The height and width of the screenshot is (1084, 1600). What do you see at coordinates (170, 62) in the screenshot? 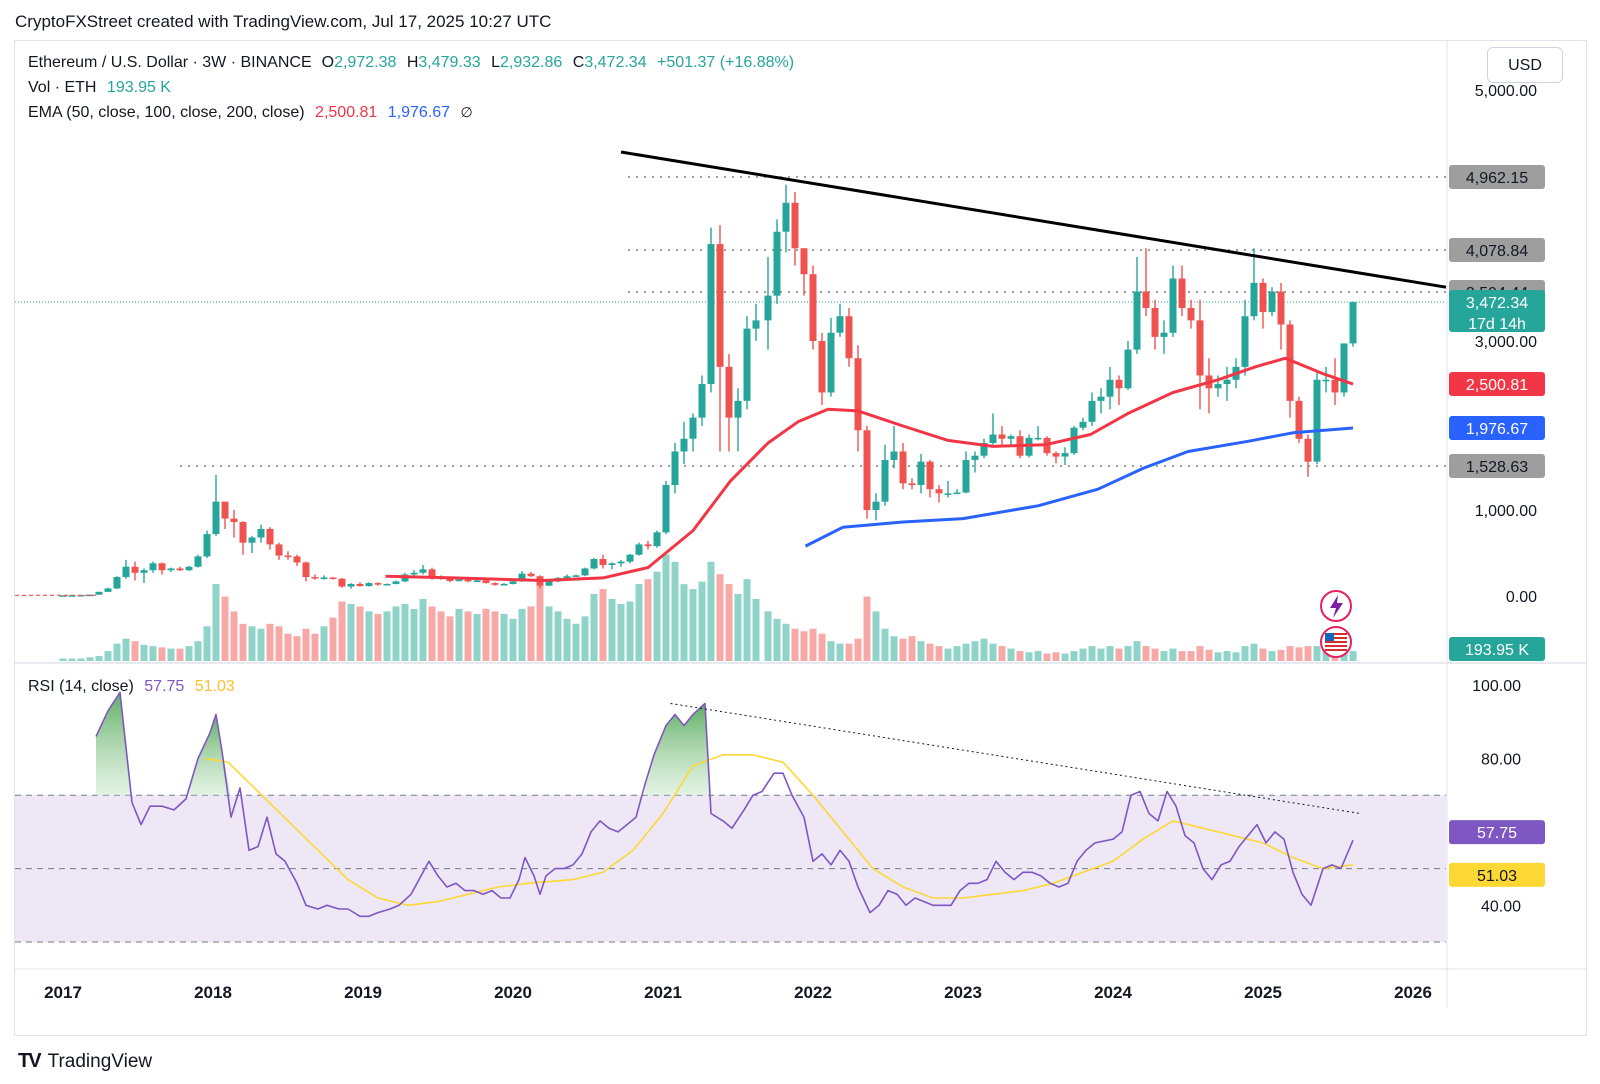
I see `symbol-title: Ethereum / U.S. Dollar · 3W · BINANCE` at bounding box center [170, 62].